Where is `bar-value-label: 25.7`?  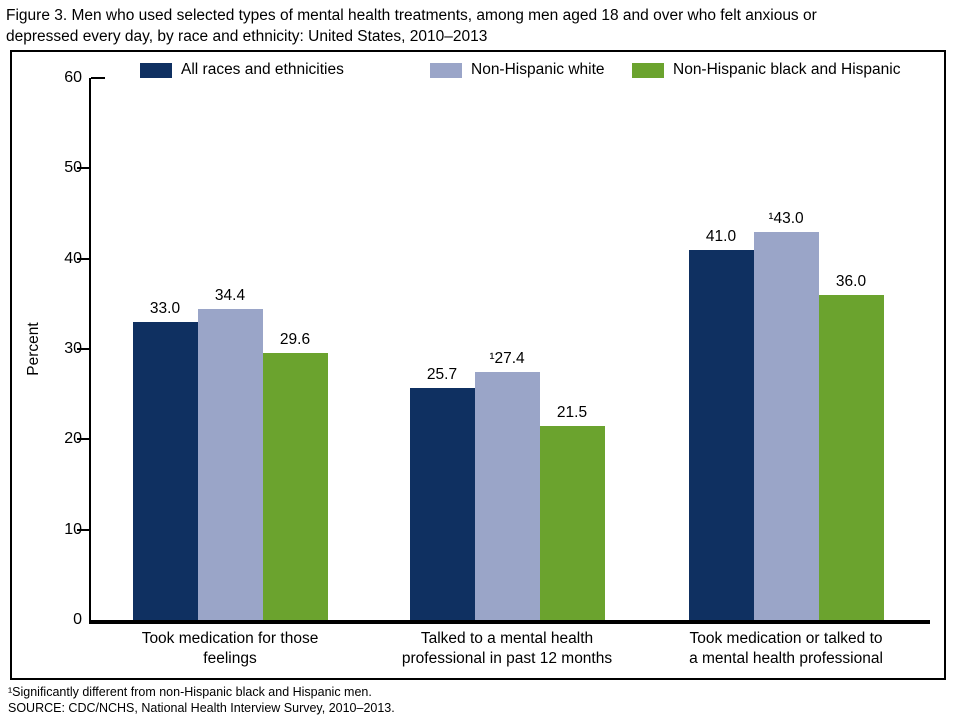 bar-value-label: 25.7 is located at coordinates (442, 374).